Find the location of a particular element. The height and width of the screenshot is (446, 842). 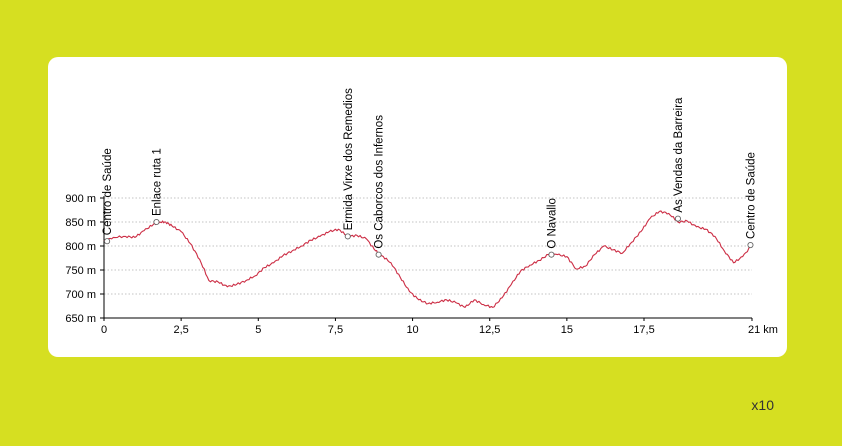

y-tick-label: 800 m is located at coordinates (80, 247).